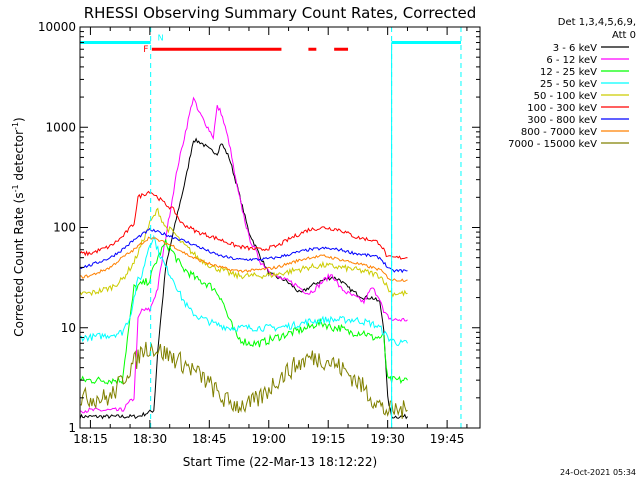 Image resolution: width=640 pixels, height=480 pixels. What do you see at coordinates (15, 188) in the screenshot?
I see `y-axis-label-sup1: -1` at bounding box center [15, 188].